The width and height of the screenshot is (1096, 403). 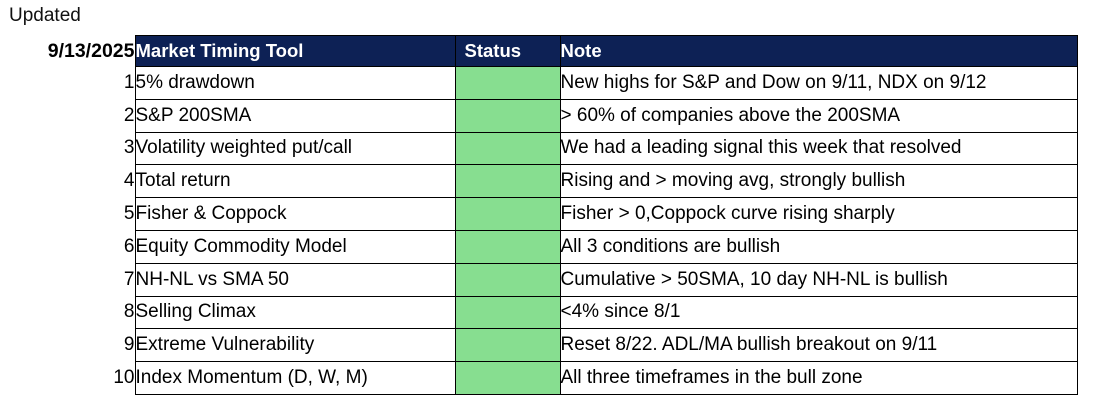 What do you see at coordinates (295, 279) in the screenshot?
I see `tool-cell: NH-NL vs SMA 50` at bounding box center [295, 279].